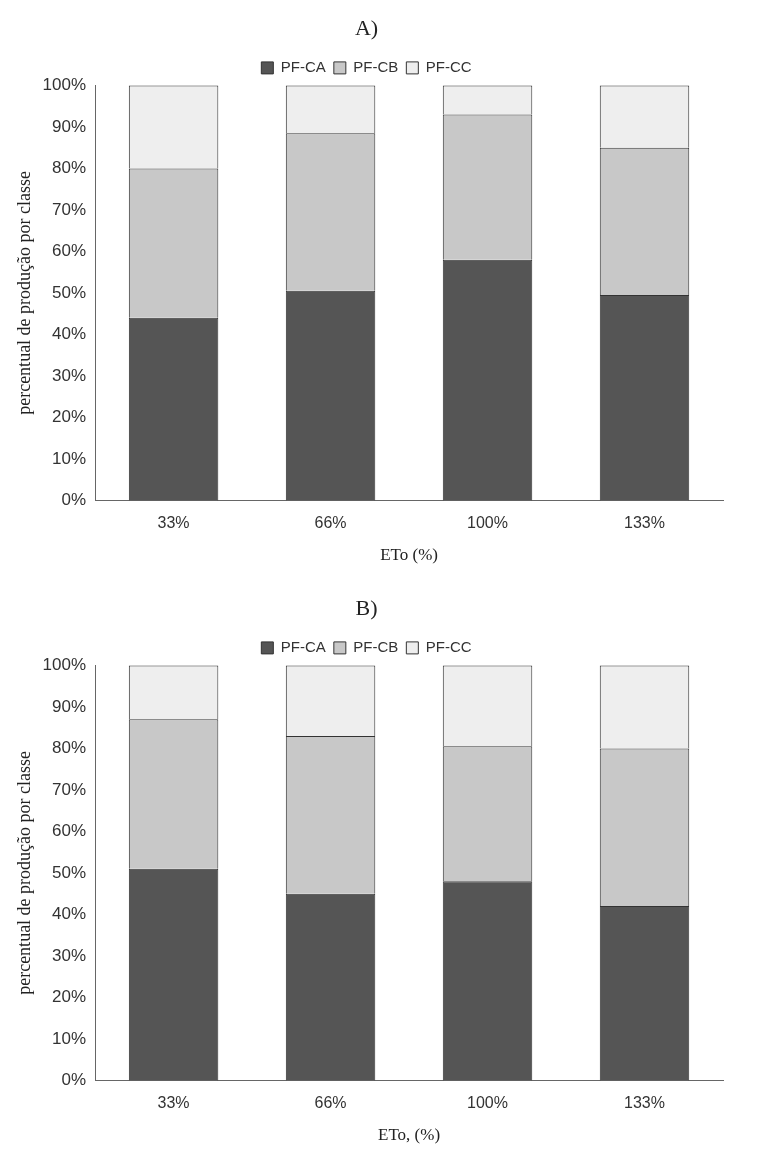 The width and height of the screenshot is (763, 1173). What do you see at coordinates (366, 27) in the screenshot?
I see `chart-title: A)` at bounding box center [366, 27].